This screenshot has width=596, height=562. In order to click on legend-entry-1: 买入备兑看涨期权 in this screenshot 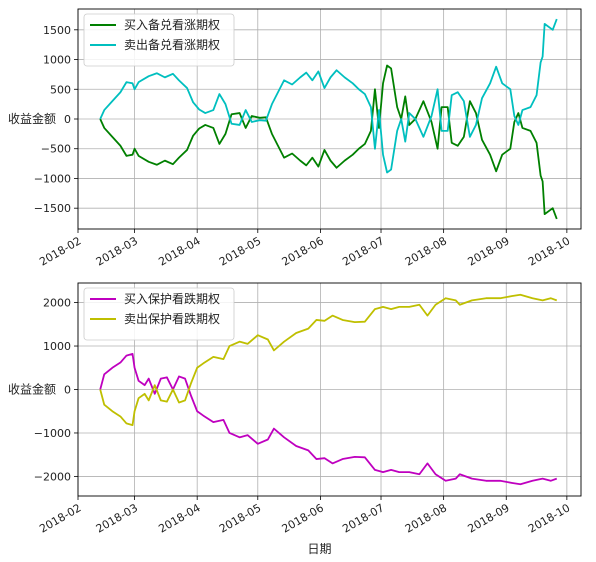, I will do `click(172, 24)`.